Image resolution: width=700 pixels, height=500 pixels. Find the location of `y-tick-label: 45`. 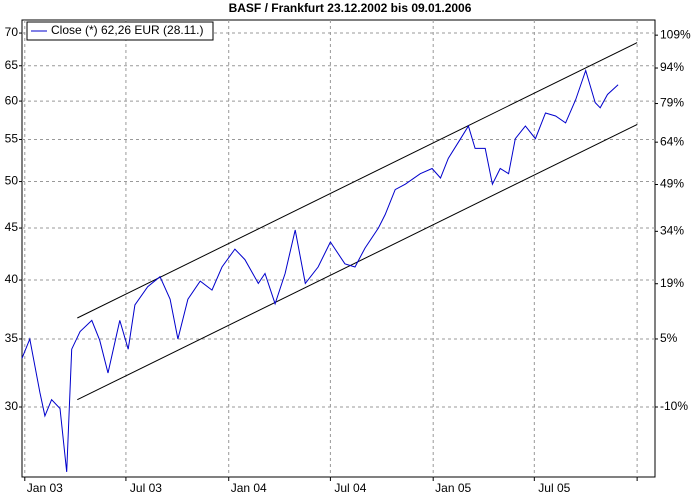

y-tick-label: 45 is located at coordinates (12, 227).